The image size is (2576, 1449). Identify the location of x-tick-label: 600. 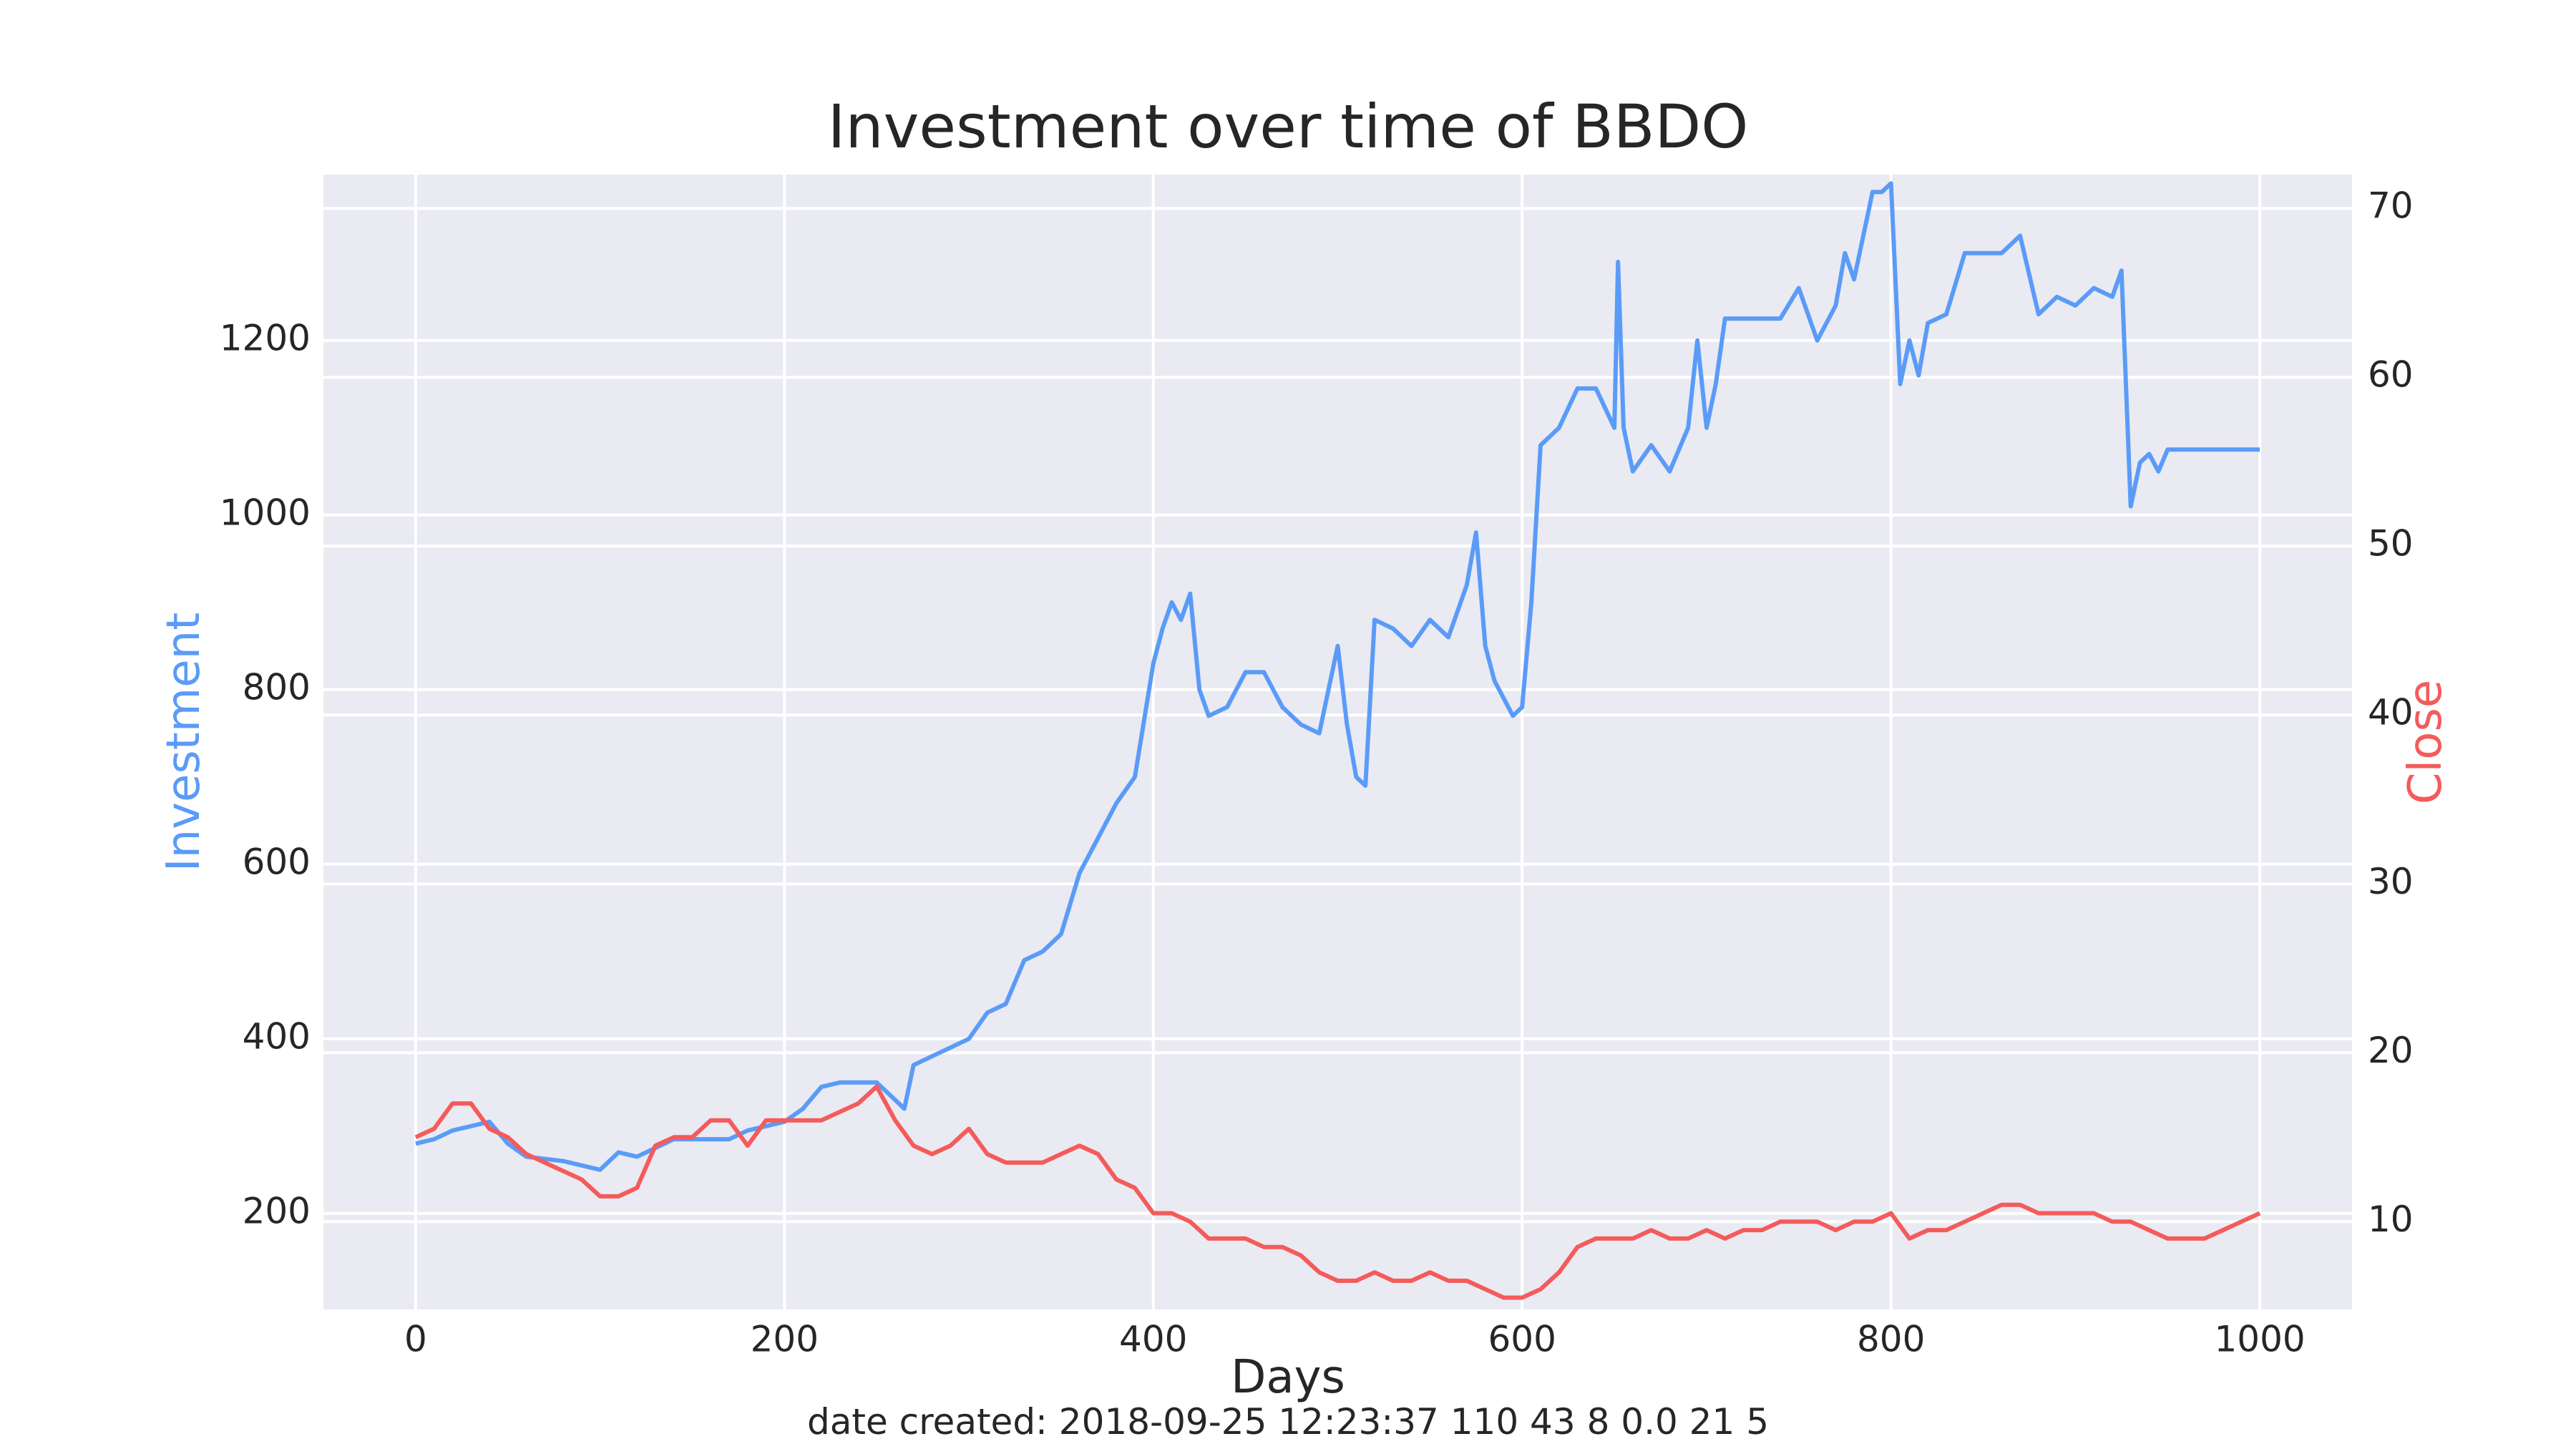
(1522, 1339).